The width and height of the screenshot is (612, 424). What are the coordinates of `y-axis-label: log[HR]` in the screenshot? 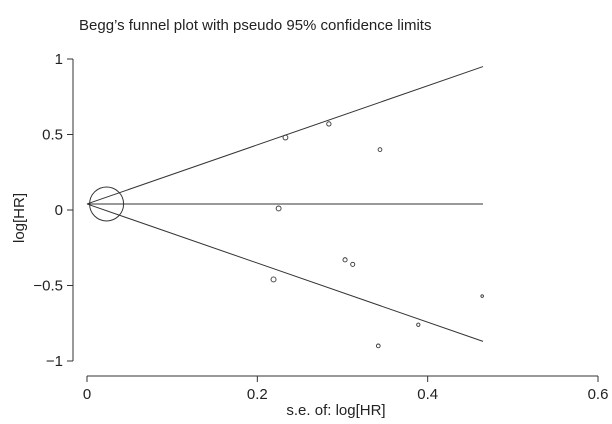 It's located at (19, 218).